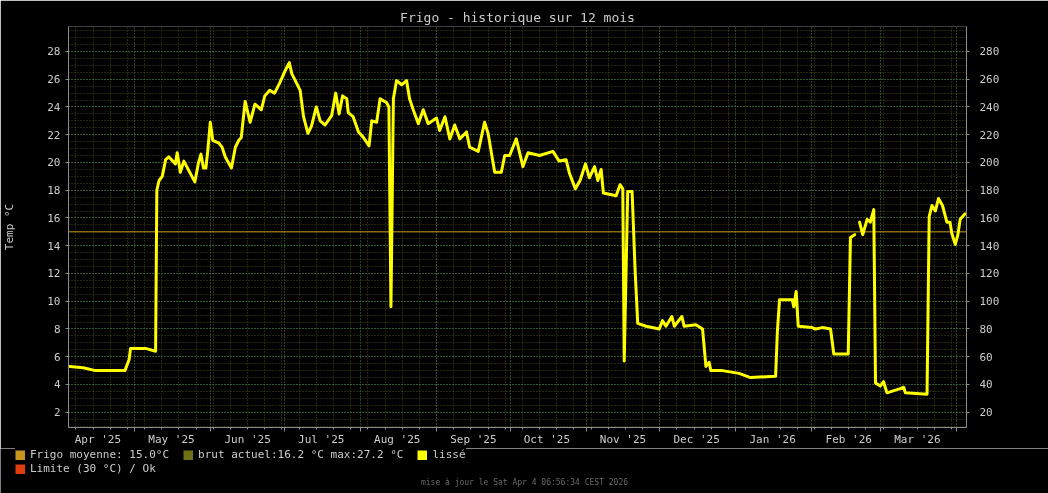  What do you see at coordinates (547, 439) in the screenshot?
I see `x-tick-label: Oct '25` at bounding box center [547, 439].